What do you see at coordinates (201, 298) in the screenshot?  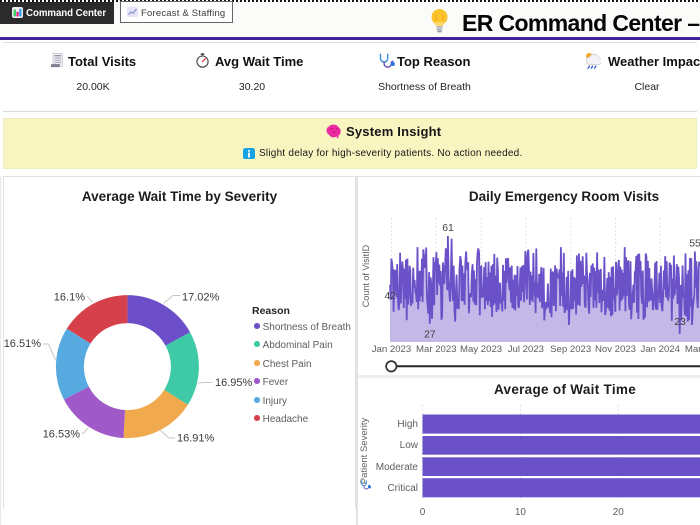 I see `svg-text: 17.02%` at bounding box center [201, 298].